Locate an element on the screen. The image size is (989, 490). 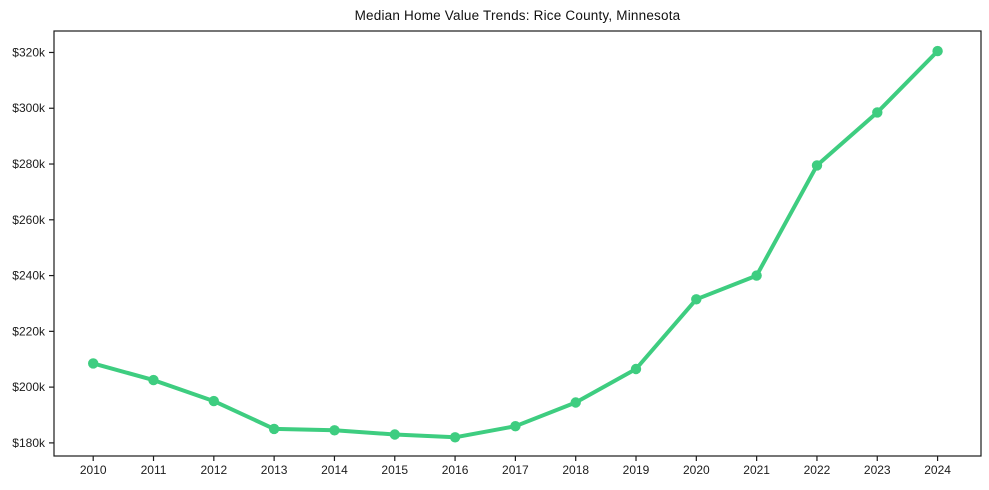
y-tick-label: $220k is located at coordinates (29, 331).